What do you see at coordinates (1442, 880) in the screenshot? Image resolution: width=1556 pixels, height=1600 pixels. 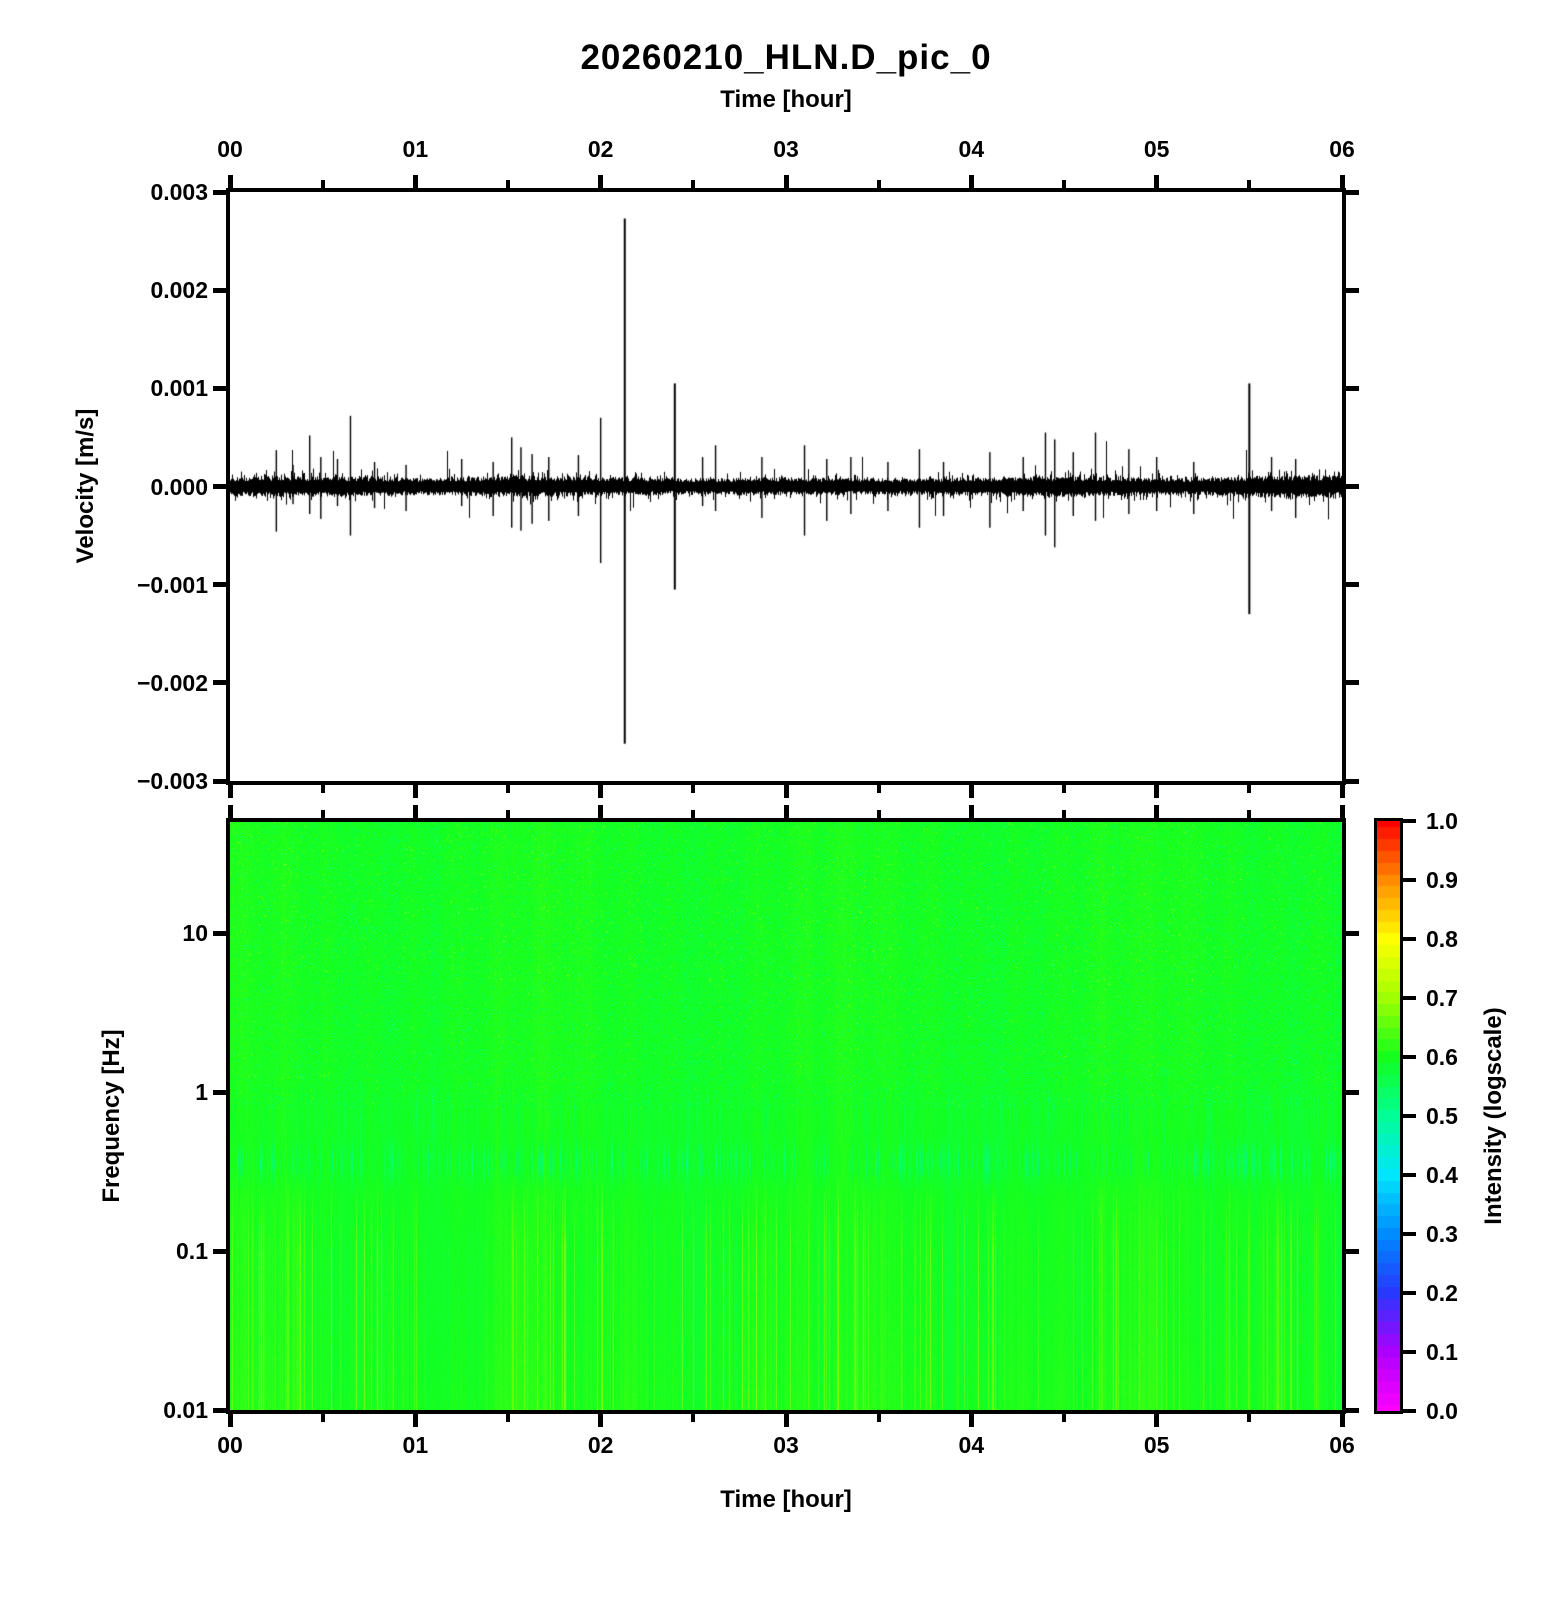 I see `colorbar-tick-label: 0.9` at bounding box center [1442, 880].